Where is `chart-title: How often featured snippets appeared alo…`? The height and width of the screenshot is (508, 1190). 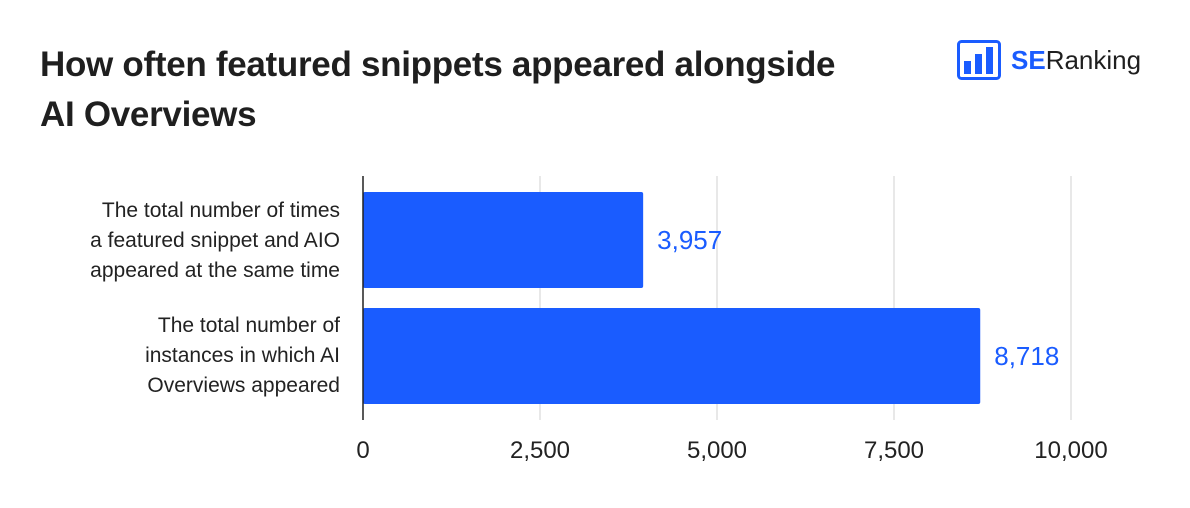
chart-title: How often featured snippets appeared alo… is located at coordinates (470, 90).